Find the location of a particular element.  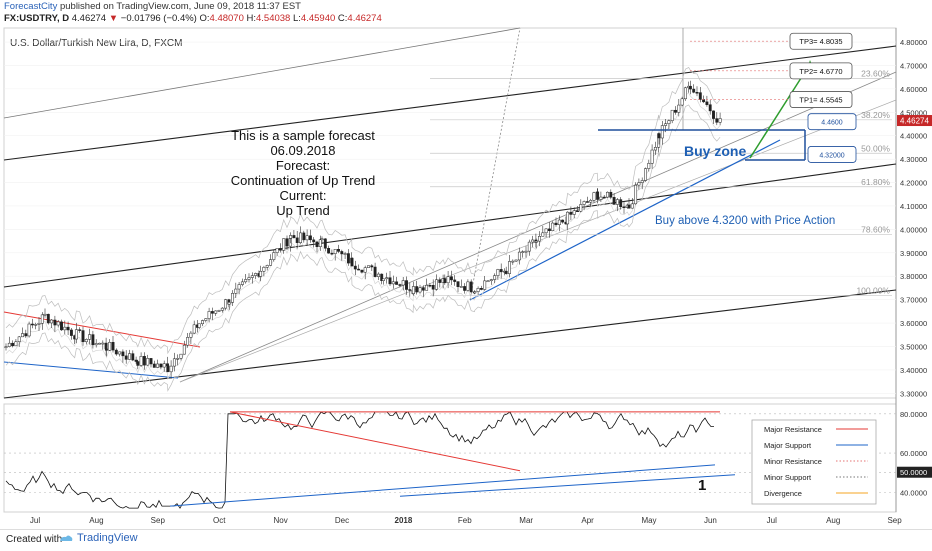

last-price: 4.46274 is located at coordinates (89, 18).